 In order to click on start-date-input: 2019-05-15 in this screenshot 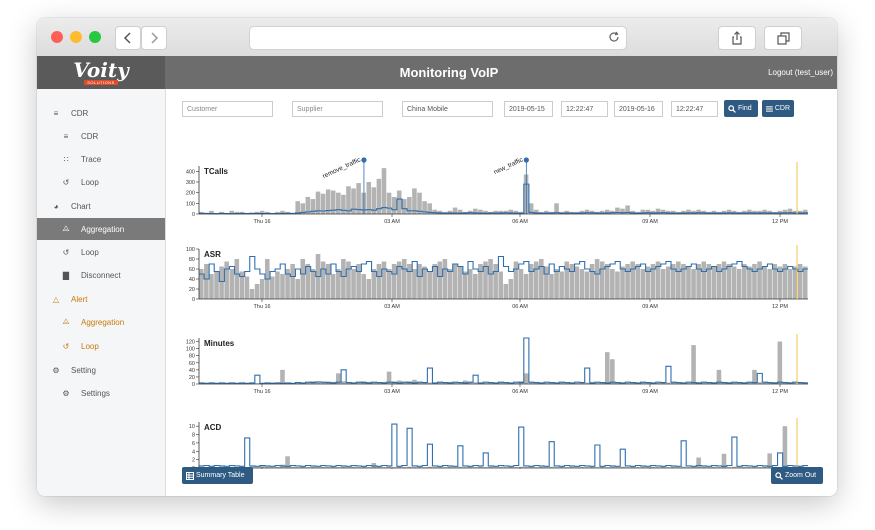, I will do `click(528, 109)`.